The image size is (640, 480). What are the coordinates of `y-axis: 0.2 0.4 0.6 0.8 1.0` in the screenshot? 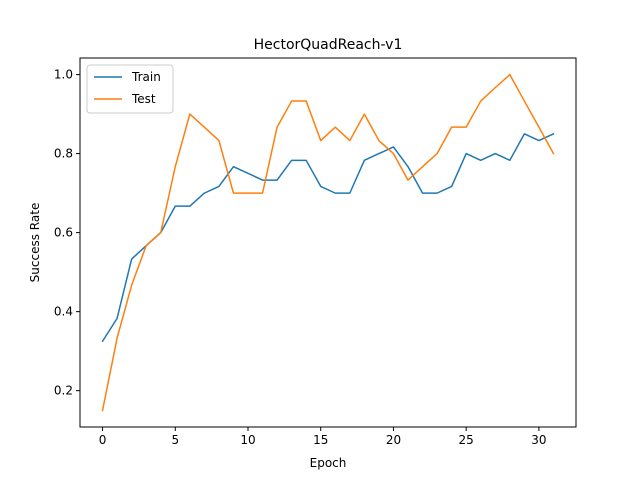 It's located at (67, 233).